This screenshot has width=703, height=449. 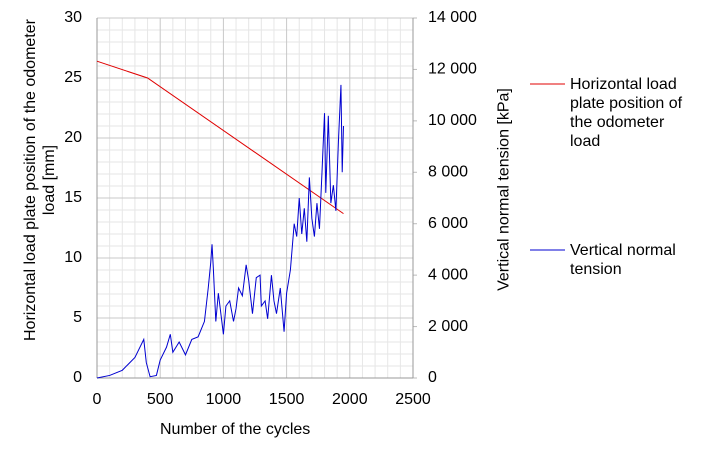 What do you see at coordinates (448, 274) in the screenshot?
I see `y2-tick-label: 4 000` at bounding box center [448, 274].